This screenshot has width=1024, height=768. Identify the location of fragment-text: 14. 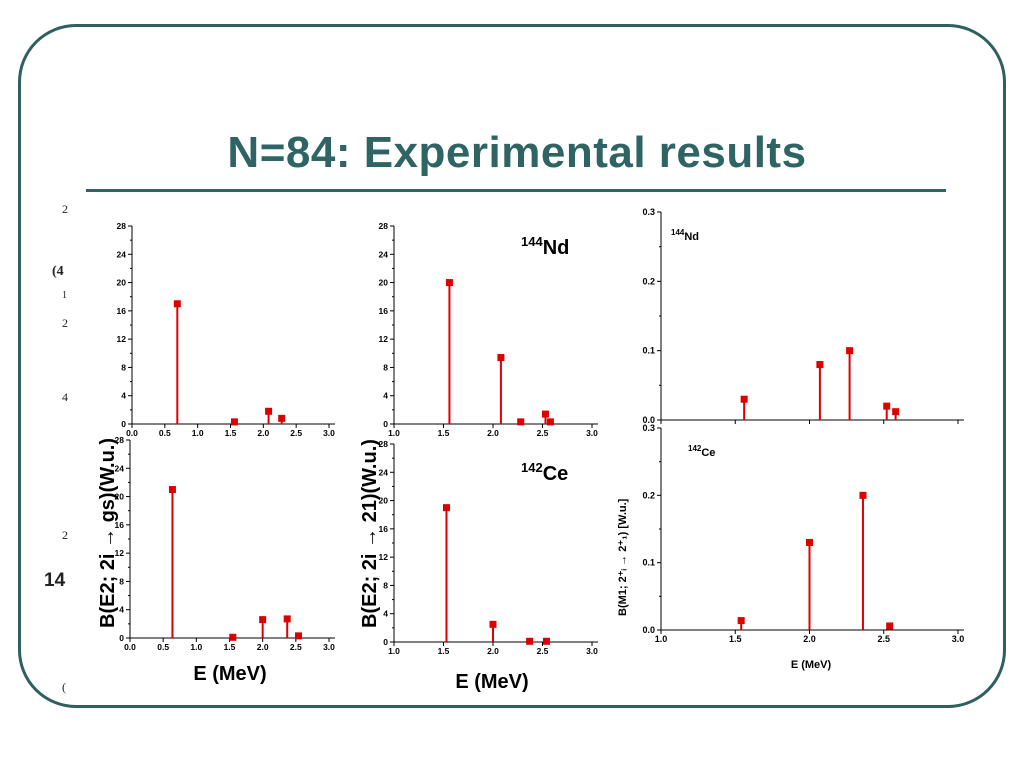
(55, 580).